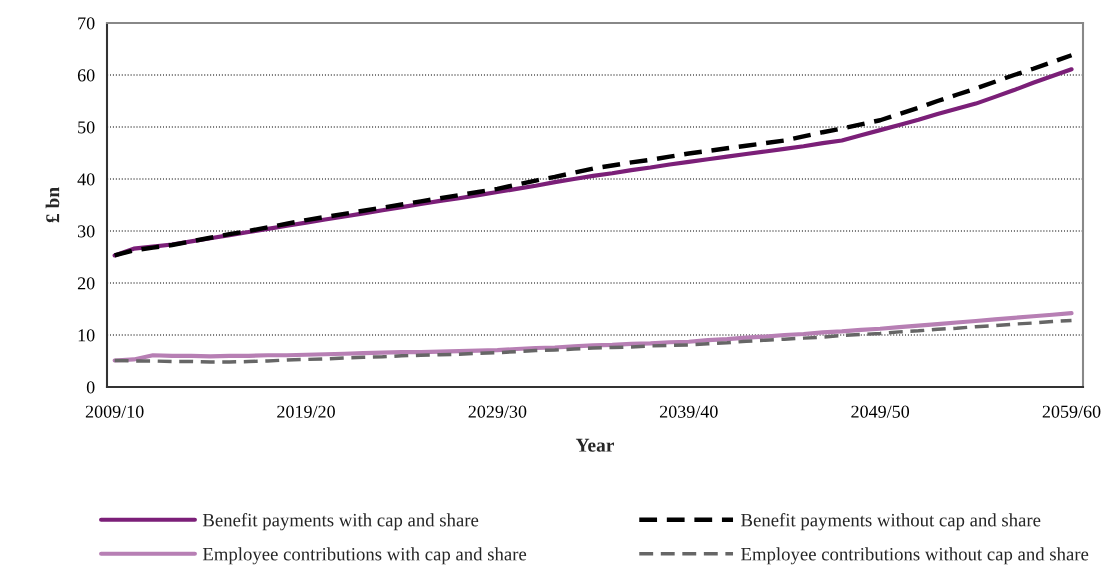  What do you see at coordinates (86, 75) in the screenshot?
I see `y-tick-label: 60` at bounding box center [86, 75].